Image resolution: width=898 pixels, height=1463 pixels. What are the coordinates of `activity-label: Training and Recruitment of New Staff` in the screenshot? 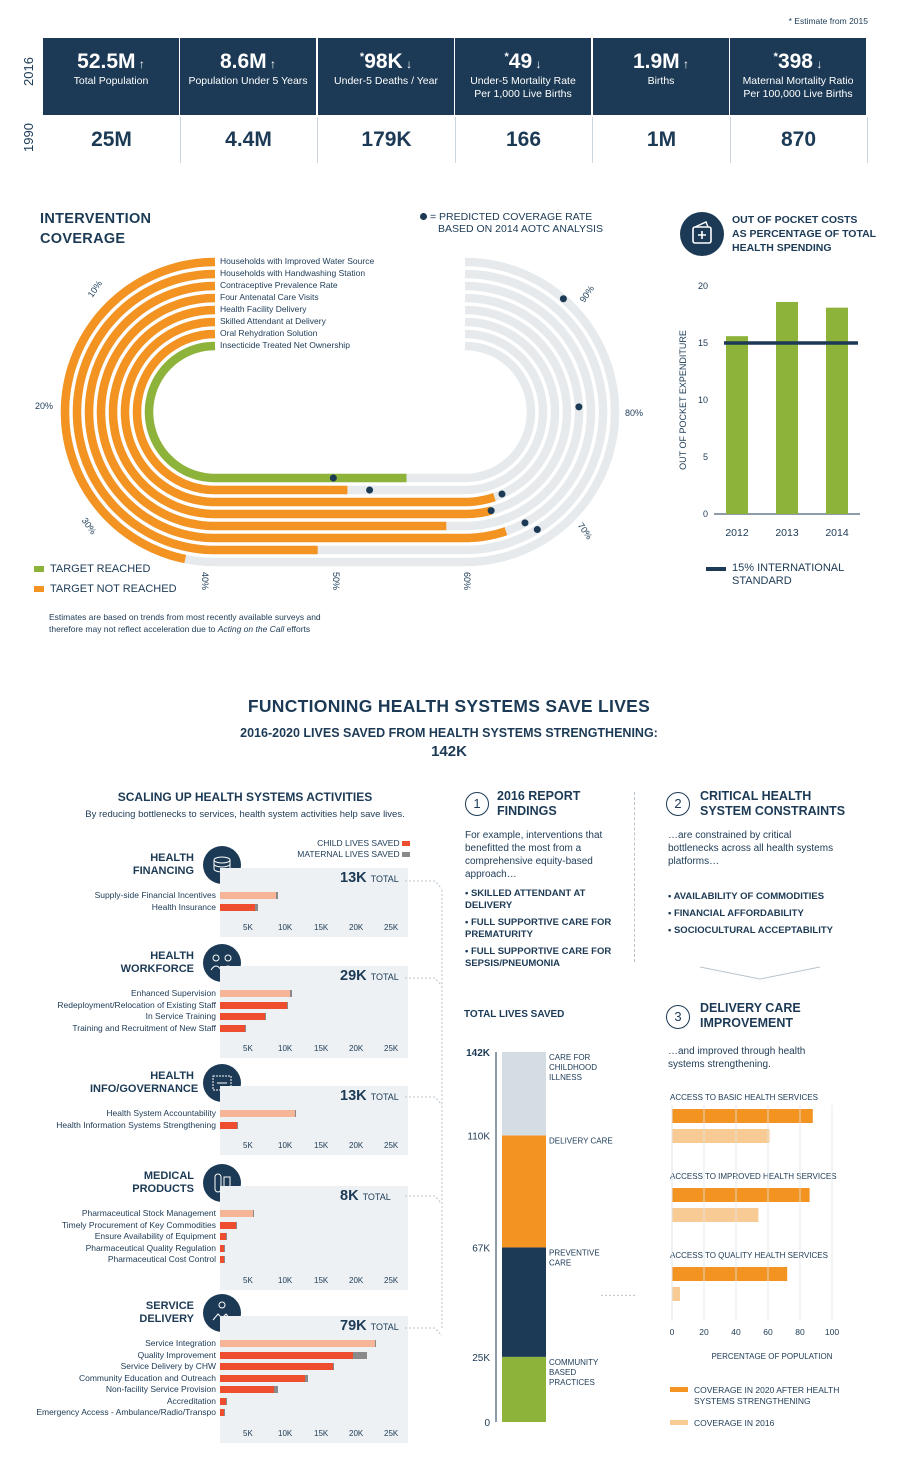 It's located at (144, 1027).